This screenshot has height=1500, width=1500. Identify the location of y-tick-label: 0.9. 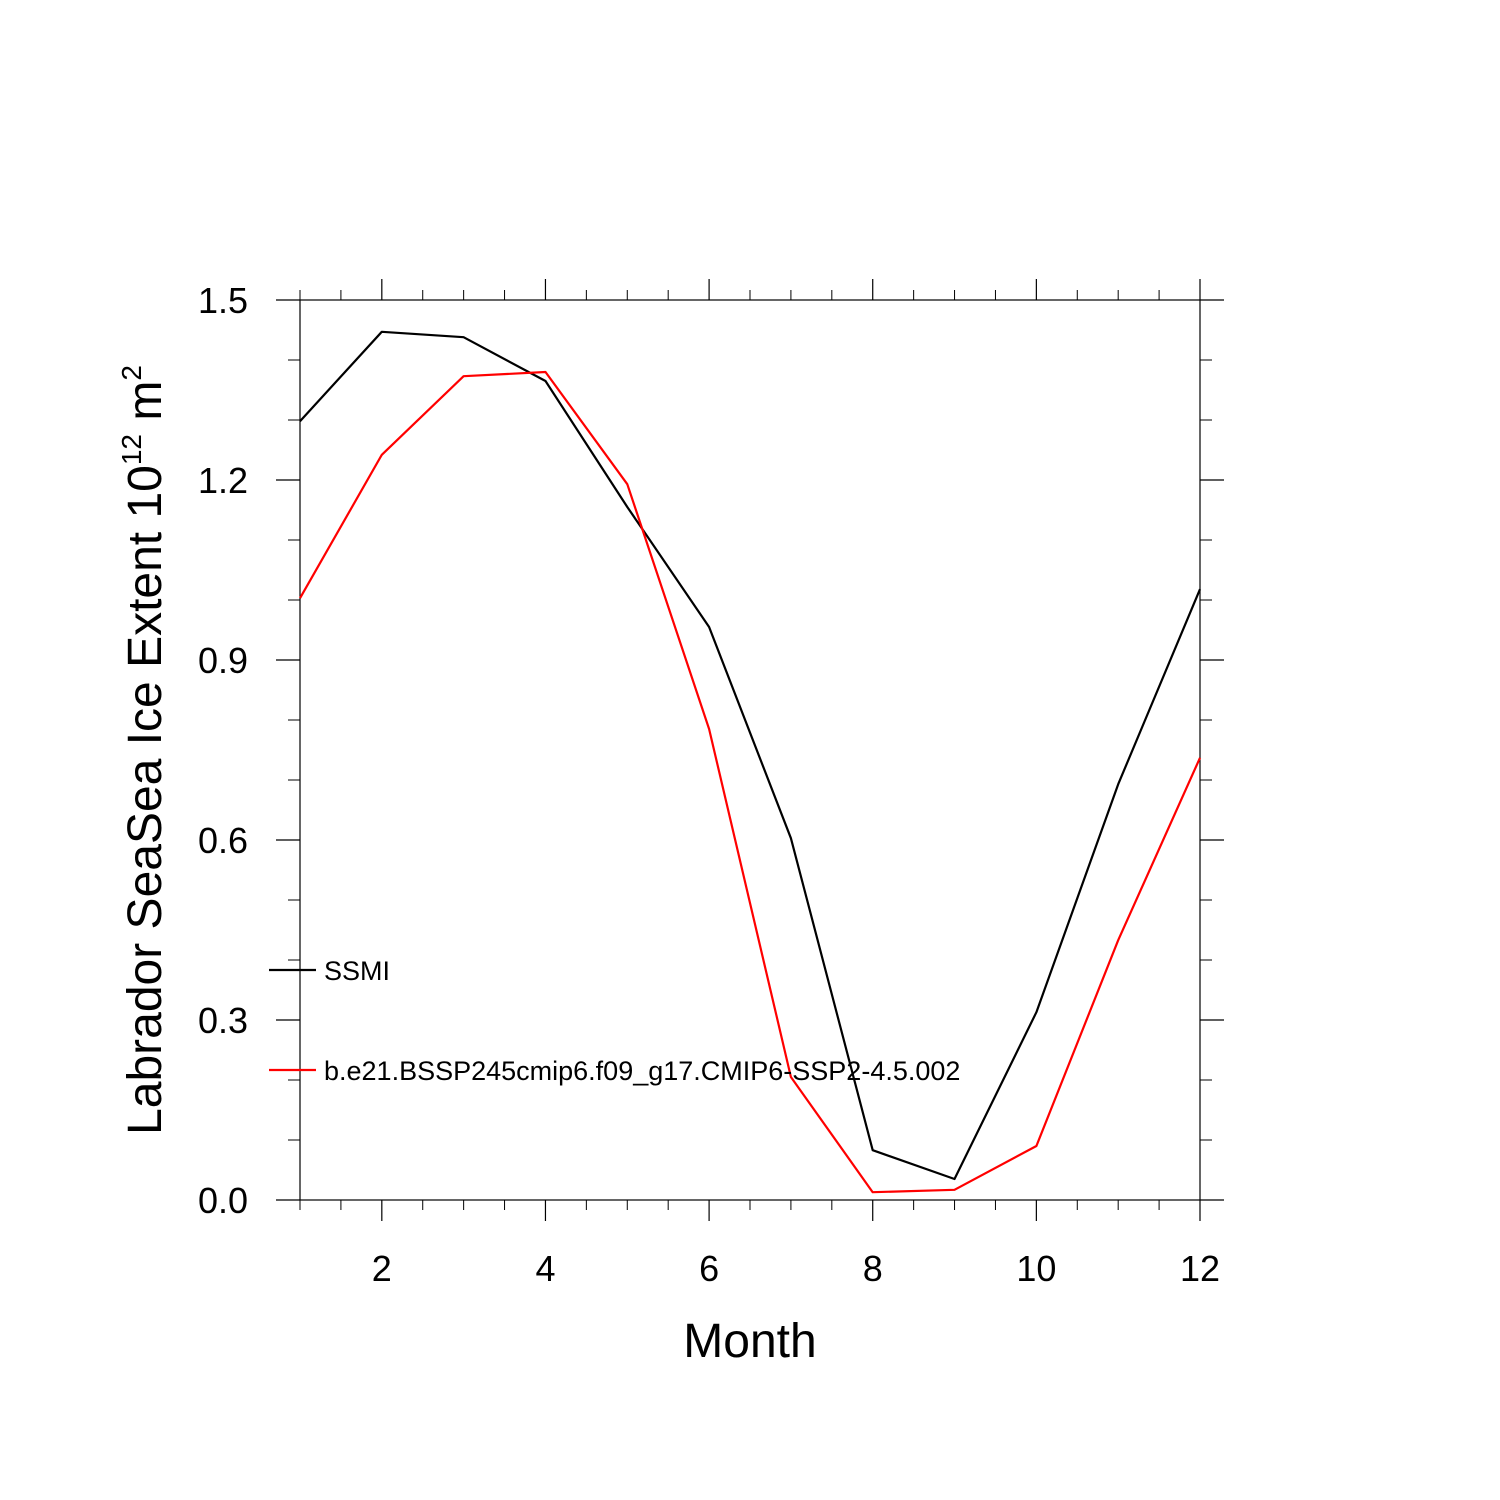
(223, 660).